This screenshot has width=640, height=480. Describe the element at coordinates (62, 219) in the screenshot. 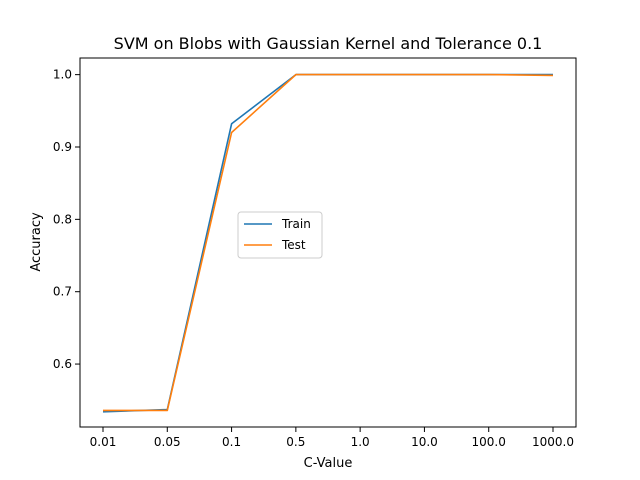

I see `y-tick-label: 0.8` at that location.